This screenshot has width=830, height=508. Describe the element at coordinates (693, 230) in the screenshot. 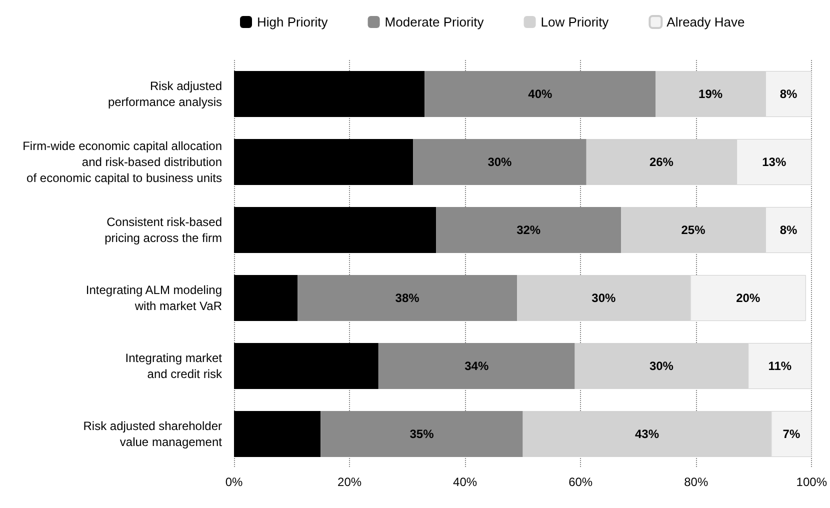

I see `data-label: 25%` at that location.